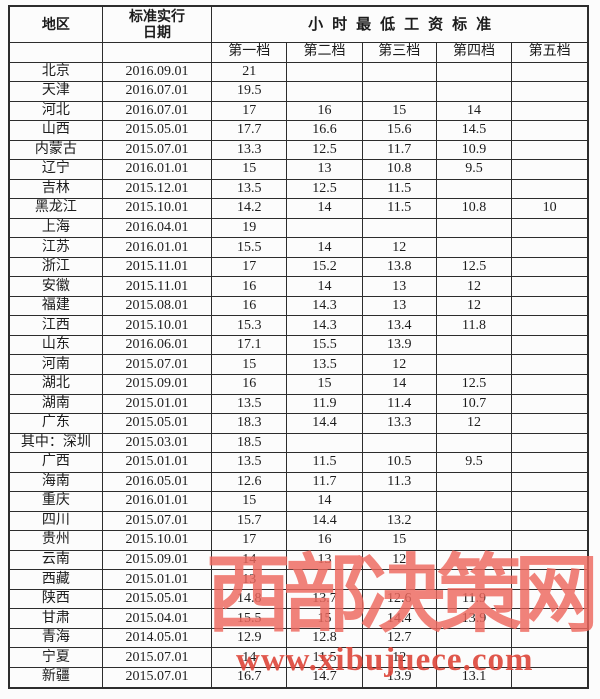 The image size is (600, 699). Describe the element at coordinates (324, 52) in the screenshot. I see `tier-2-header: 第二档` at that location.